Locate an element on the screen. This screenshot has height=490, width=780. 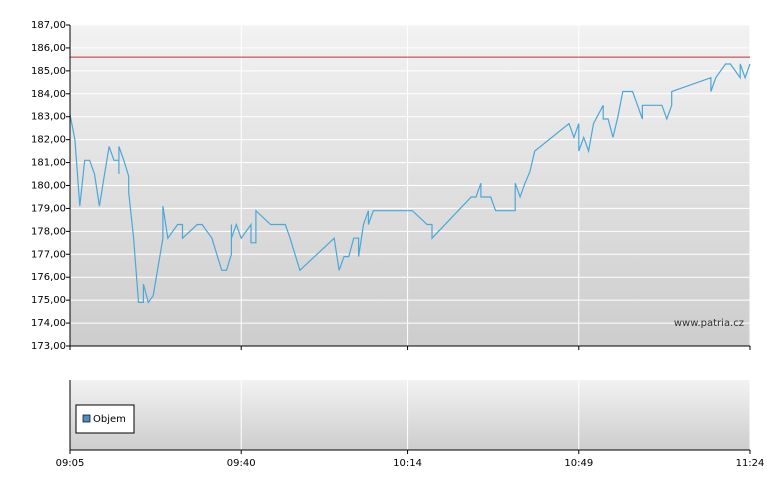
y-tick-label: 177,00 is located at coordinates (48, 254).